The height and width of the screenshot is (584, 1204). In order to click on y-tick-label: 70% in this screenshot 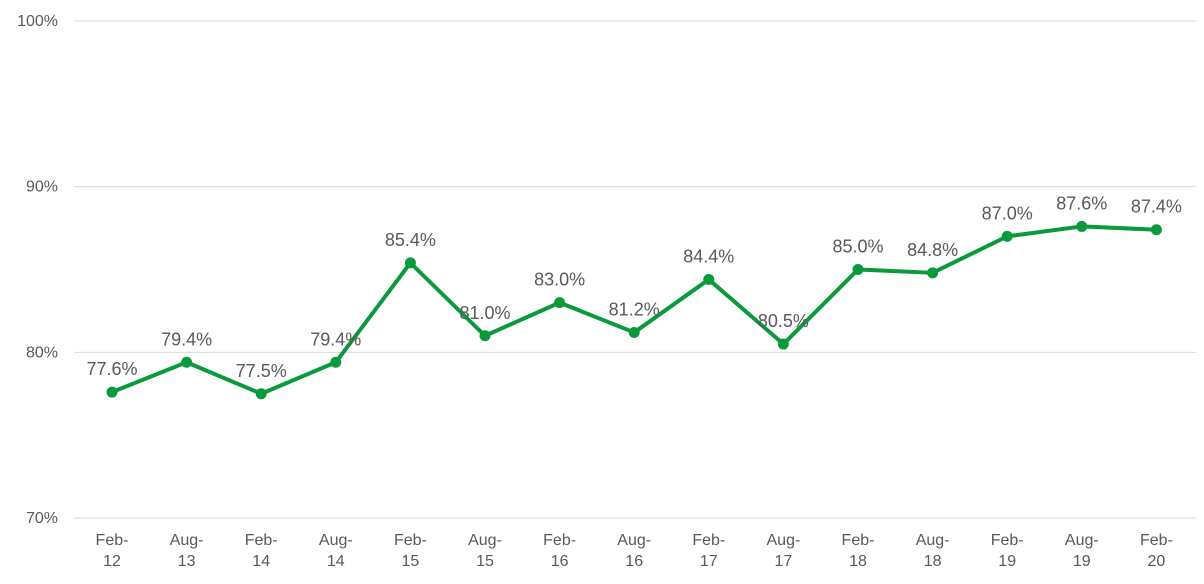, I will do `click(42, 518)`.